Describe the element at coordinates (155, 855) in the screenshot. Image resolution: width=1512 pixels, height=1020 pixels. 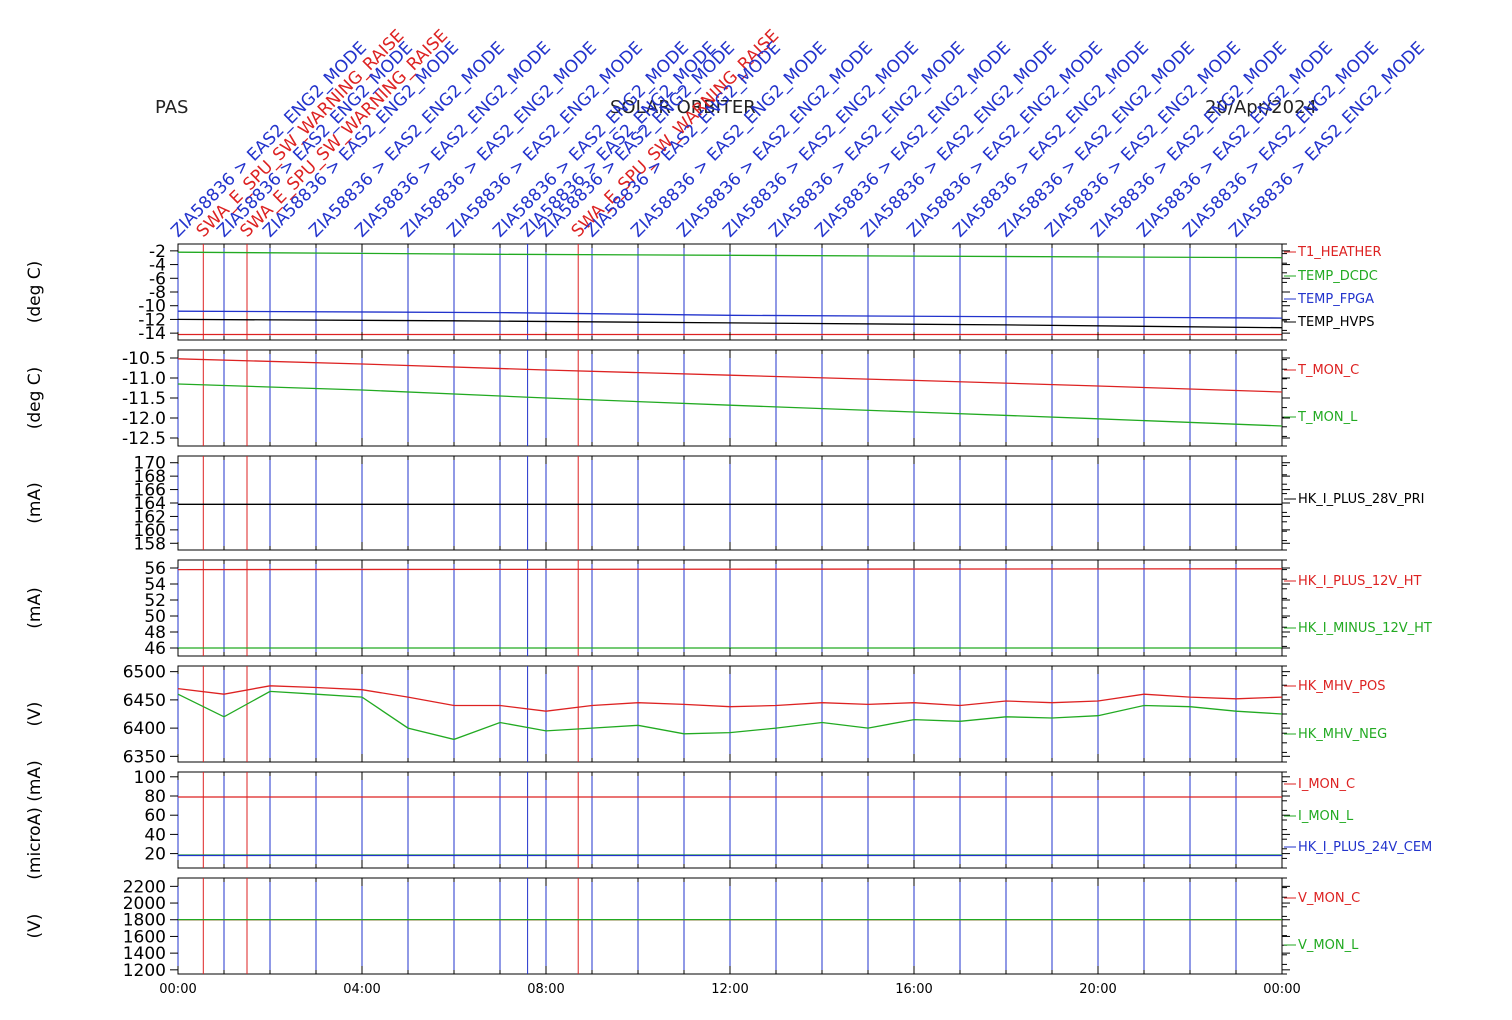
I see `y-tick-label: 20` at that location.